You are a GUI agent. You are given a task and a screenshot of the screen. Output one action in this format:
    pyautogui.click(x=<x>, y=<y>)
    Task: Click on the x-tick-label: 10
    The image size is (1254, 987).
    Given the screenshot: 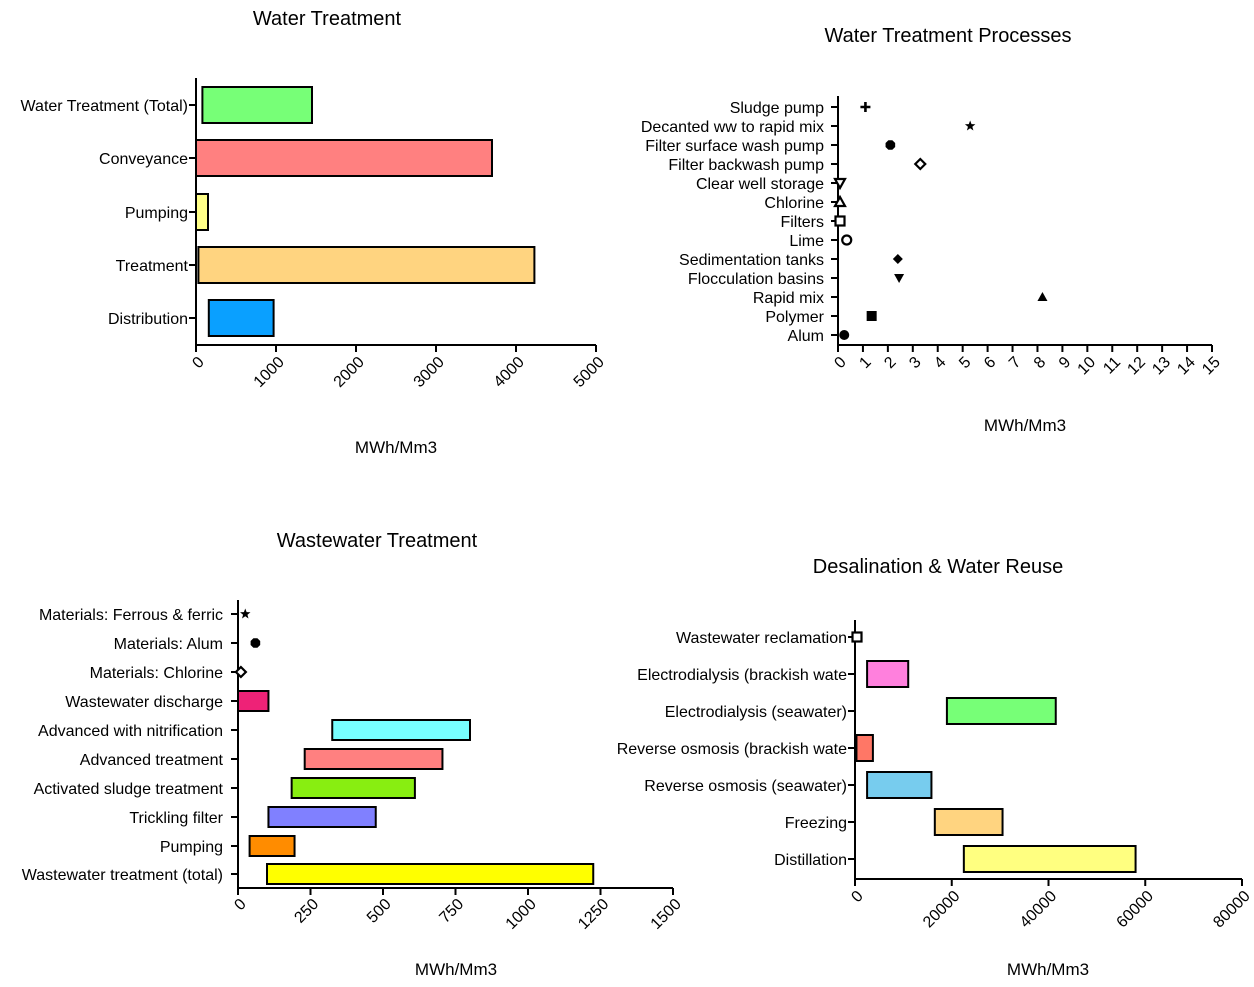 What is the action you would take?
    pyautogui.click(x=1087, y=366)
    